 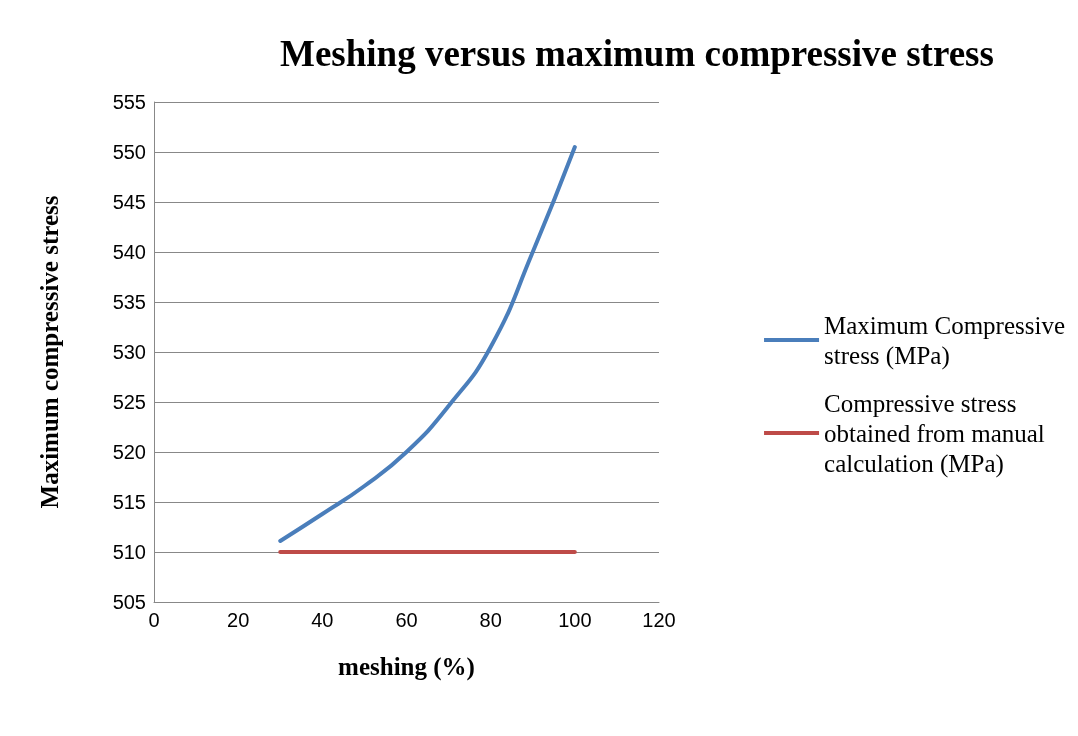 I want to click on y-tick-label: 510, so click(x=129, y=552).